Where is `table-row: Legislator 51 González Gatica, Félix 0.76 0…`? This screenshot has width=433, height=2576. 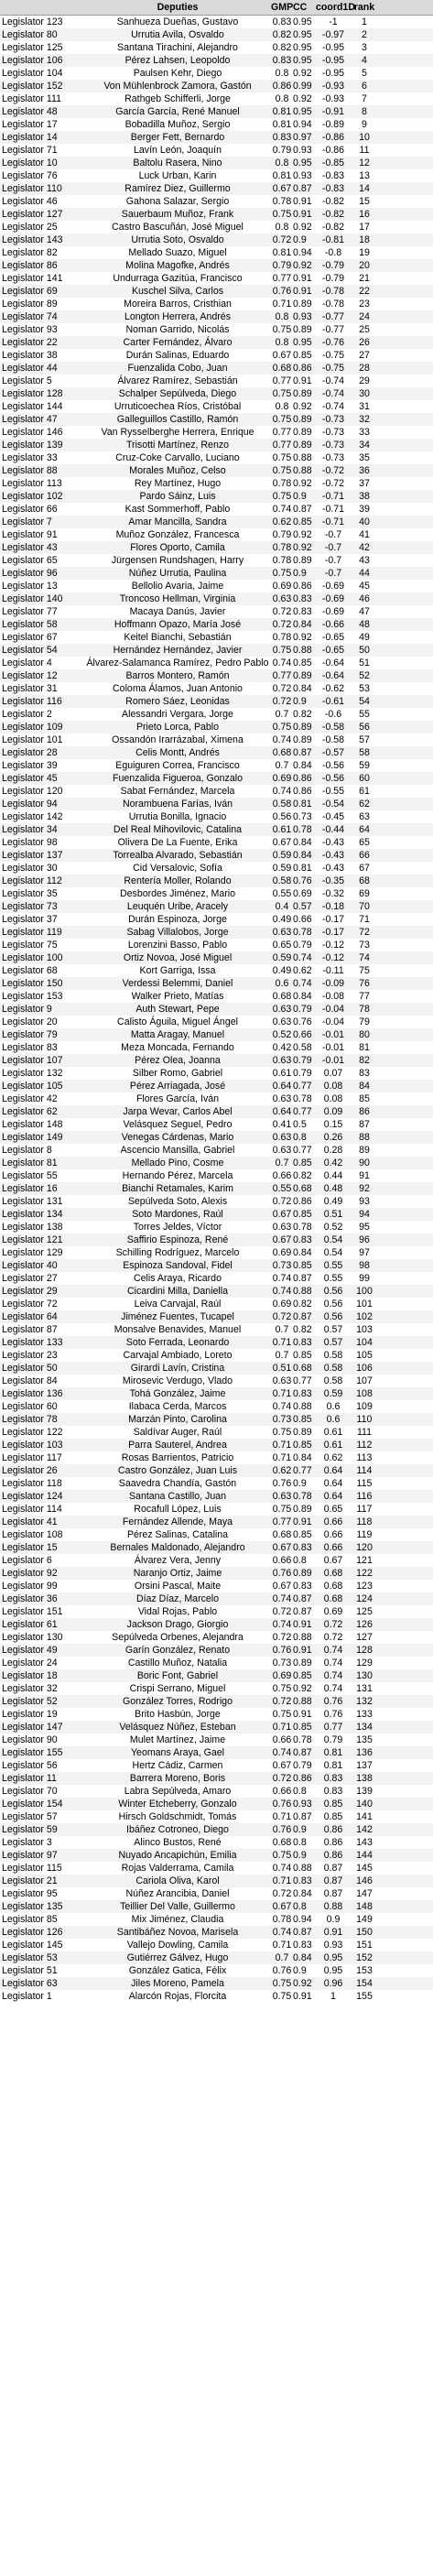
table-row: Legislator 51 González Gatica, Félix 0.76 0… is located at coordinates (216, 1970).